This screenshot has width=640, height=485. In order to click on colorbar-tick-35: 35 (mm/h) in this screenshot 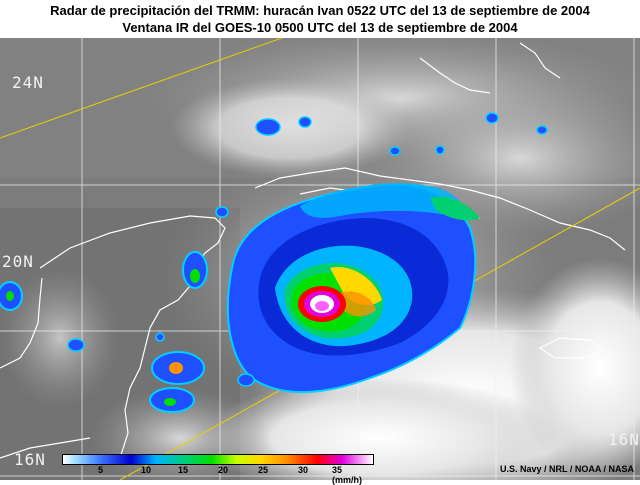, I will do `click(347, 475)`.